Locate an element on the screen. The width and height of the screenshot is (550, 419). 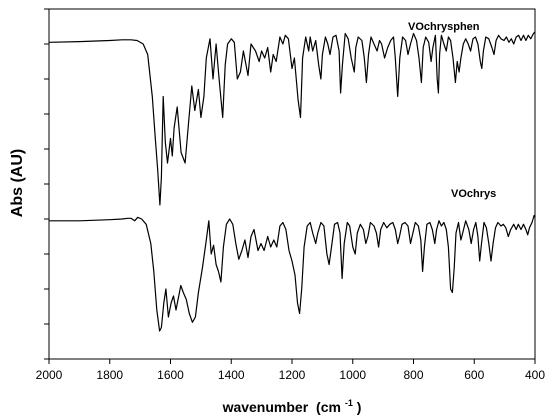
x-tick-label: 800 is located at coordinates (413, 375).